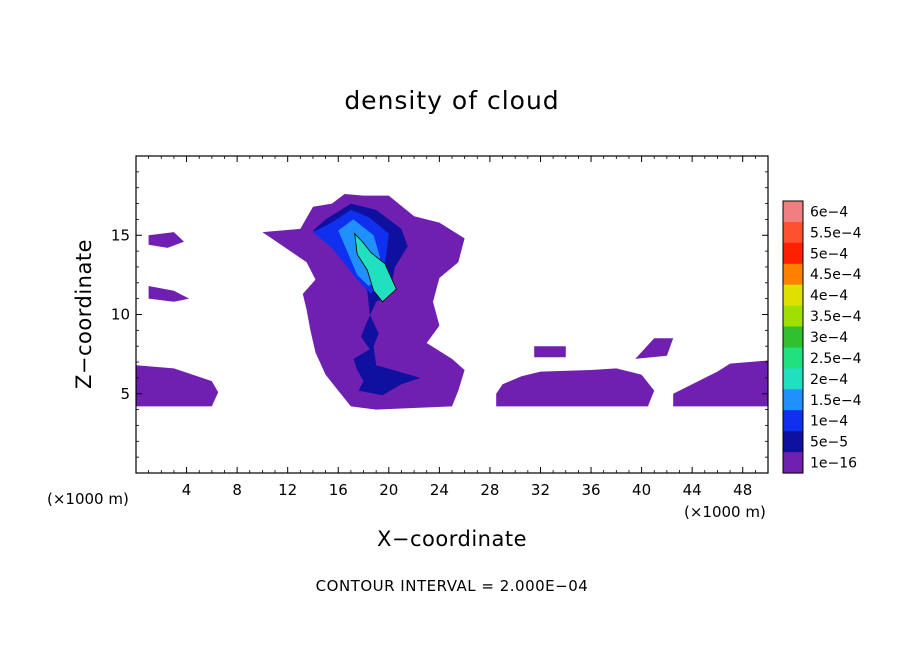 The image size is (904, 654). Describe the element at coordinates (287, 490) in the screenshot. I see `x-tick-label: 12` at that location.